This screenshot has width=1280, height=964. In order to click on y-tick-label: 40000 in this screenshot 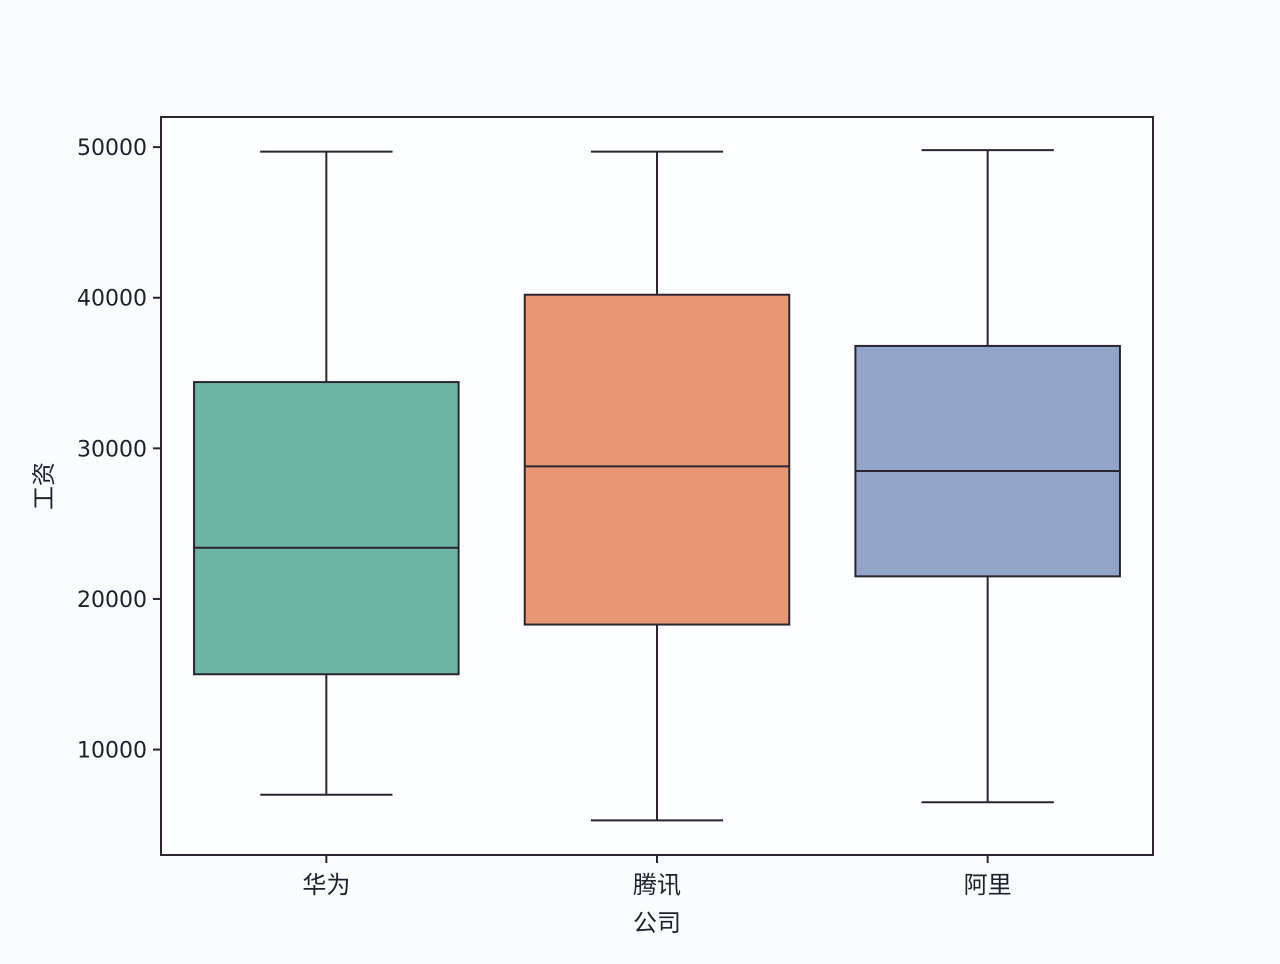, I will do `click(112, 299)`.